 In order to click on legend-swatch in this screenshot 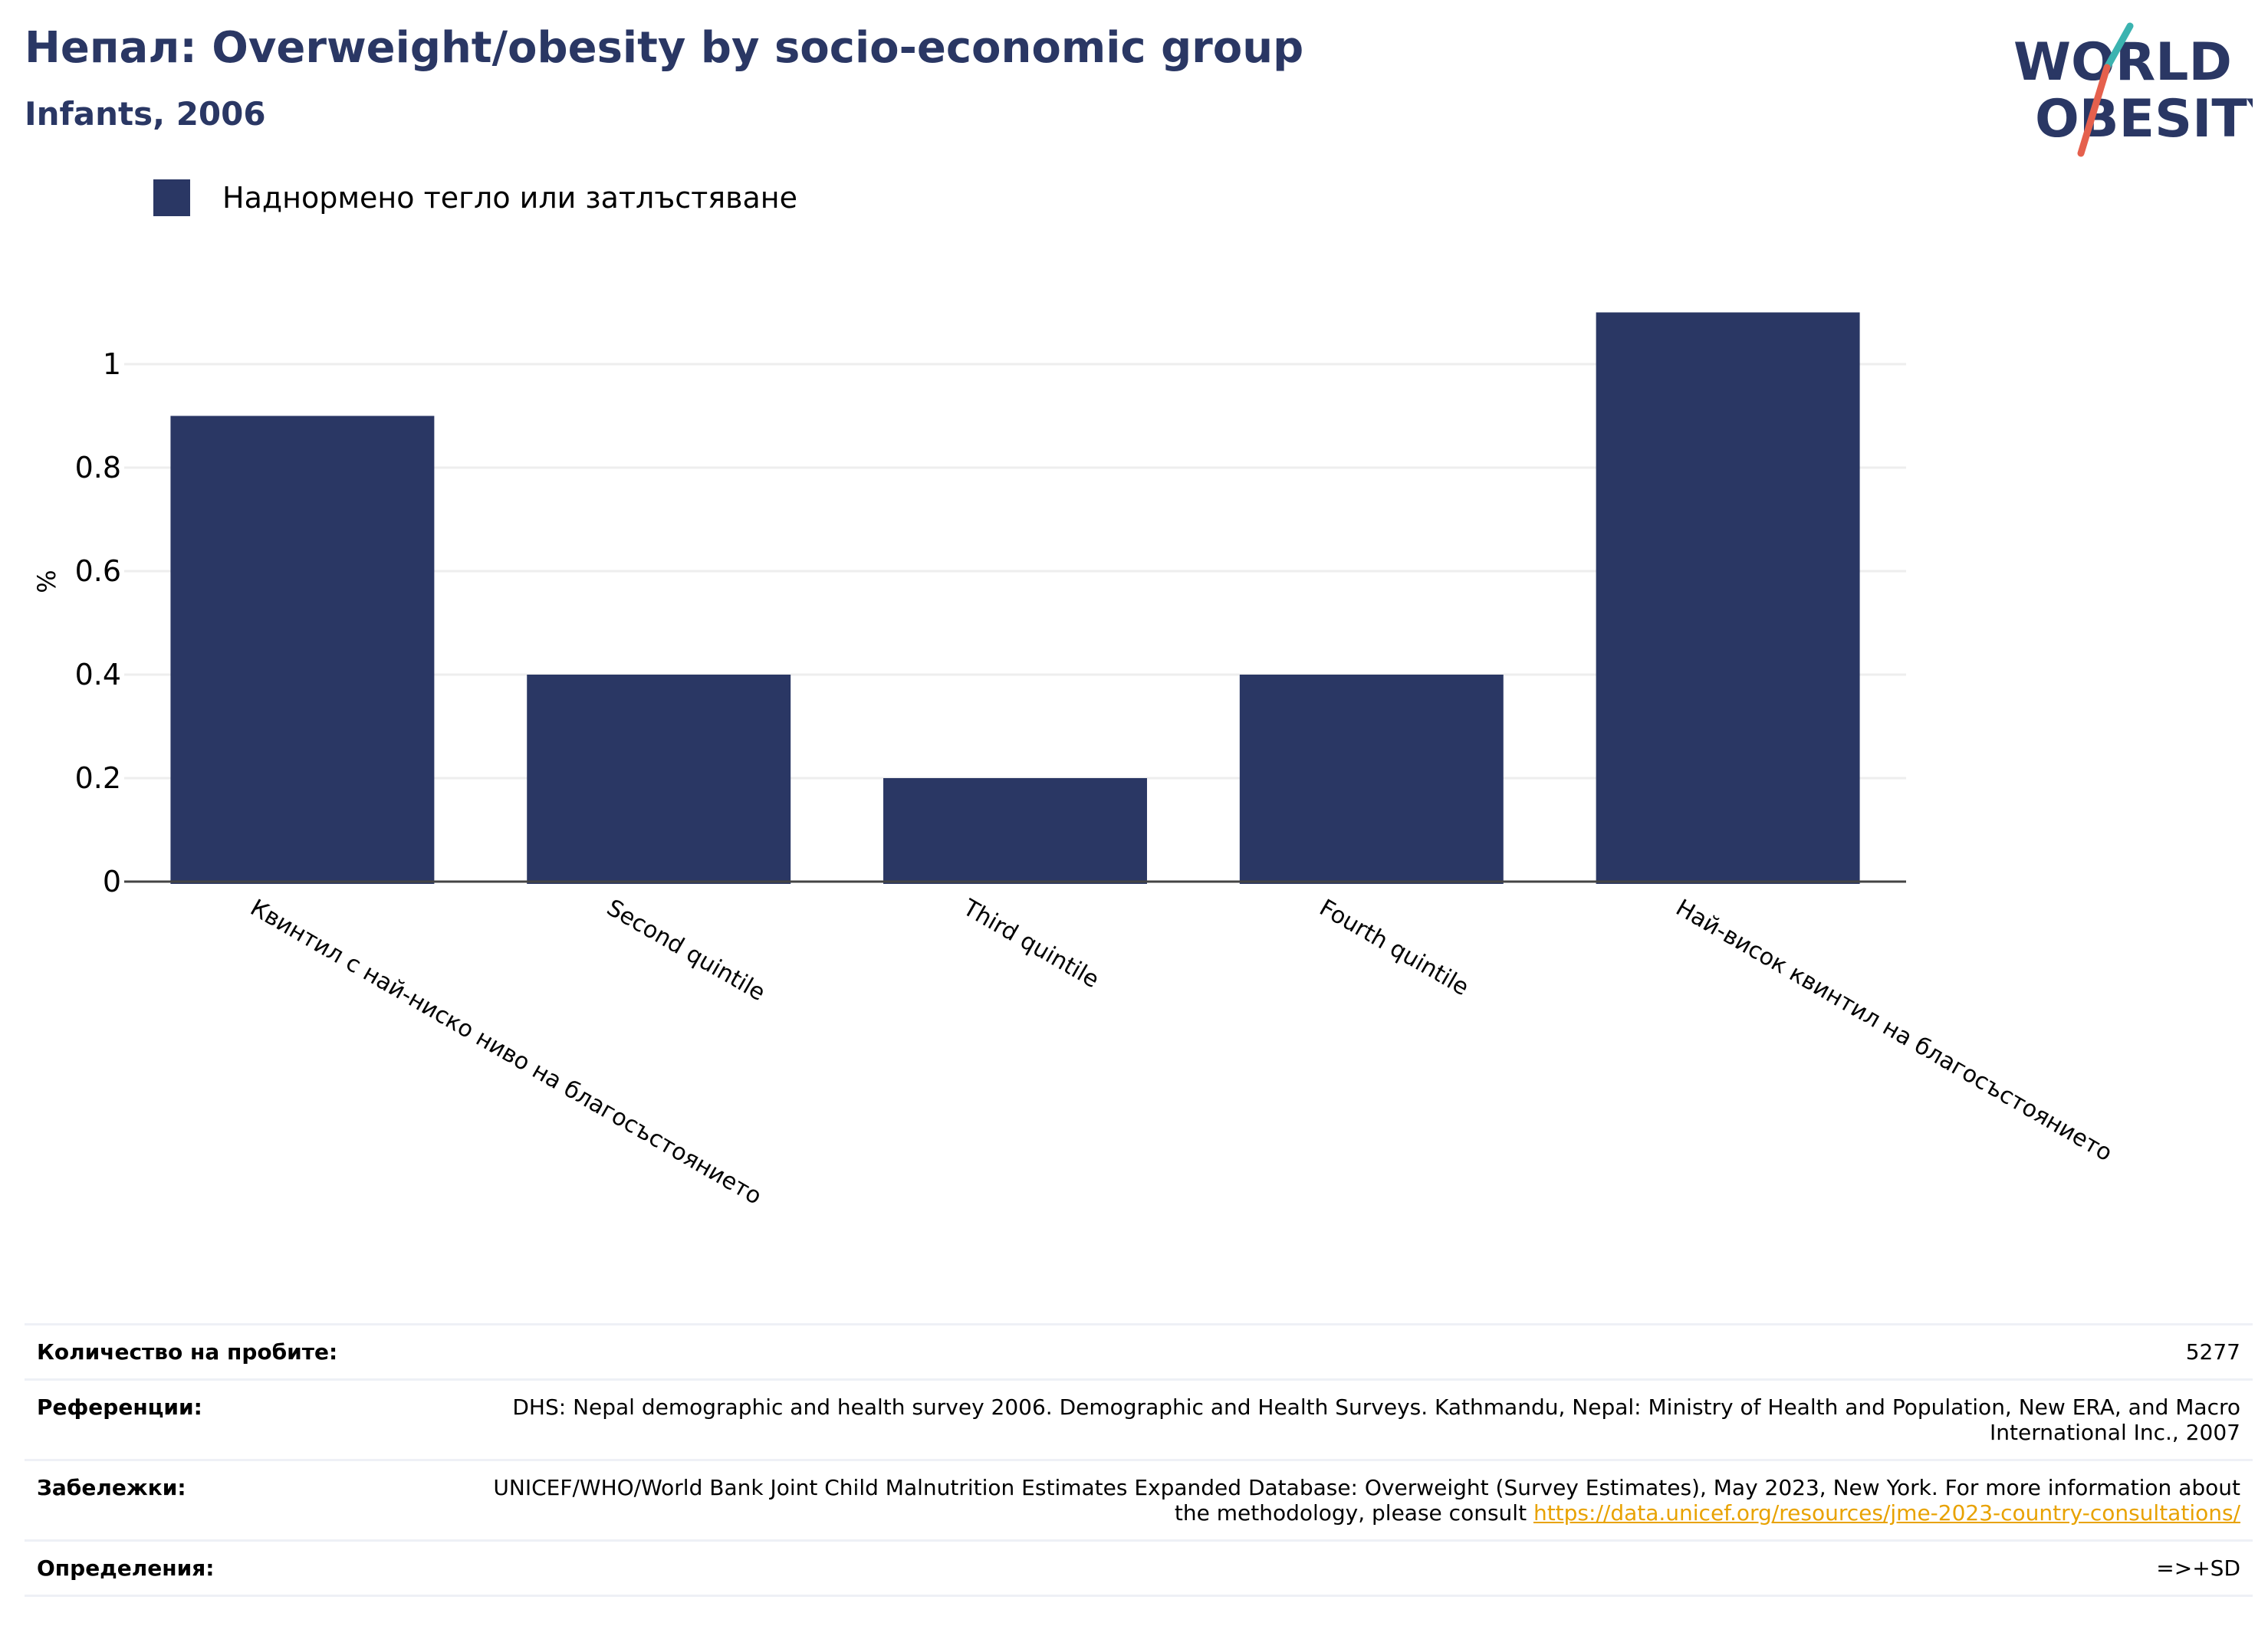, I will do `click(171, 197)`.